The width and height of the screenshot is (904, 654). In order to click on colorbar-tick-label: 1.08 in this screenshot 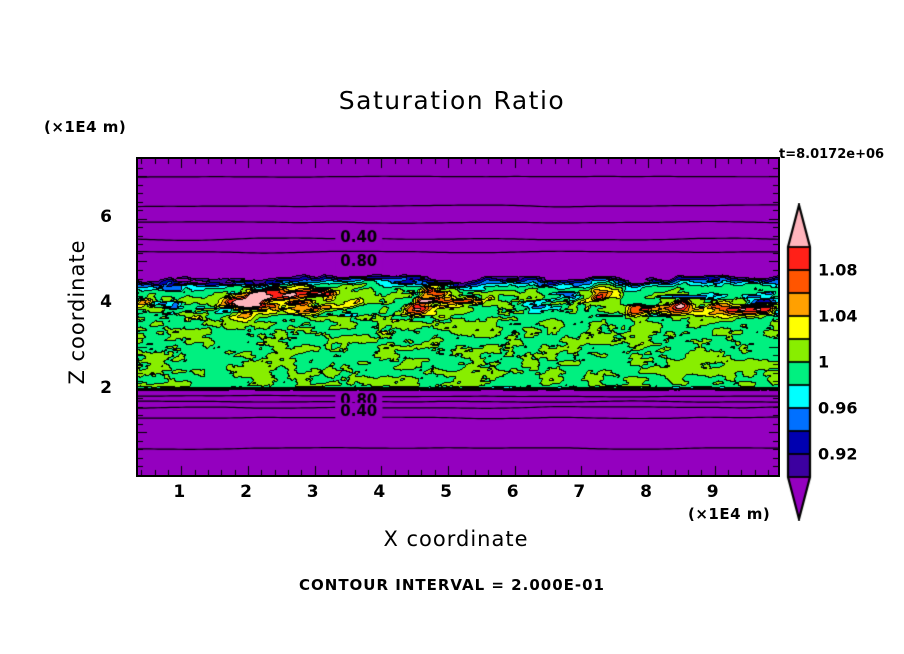, I will do `click(838, 270)`.